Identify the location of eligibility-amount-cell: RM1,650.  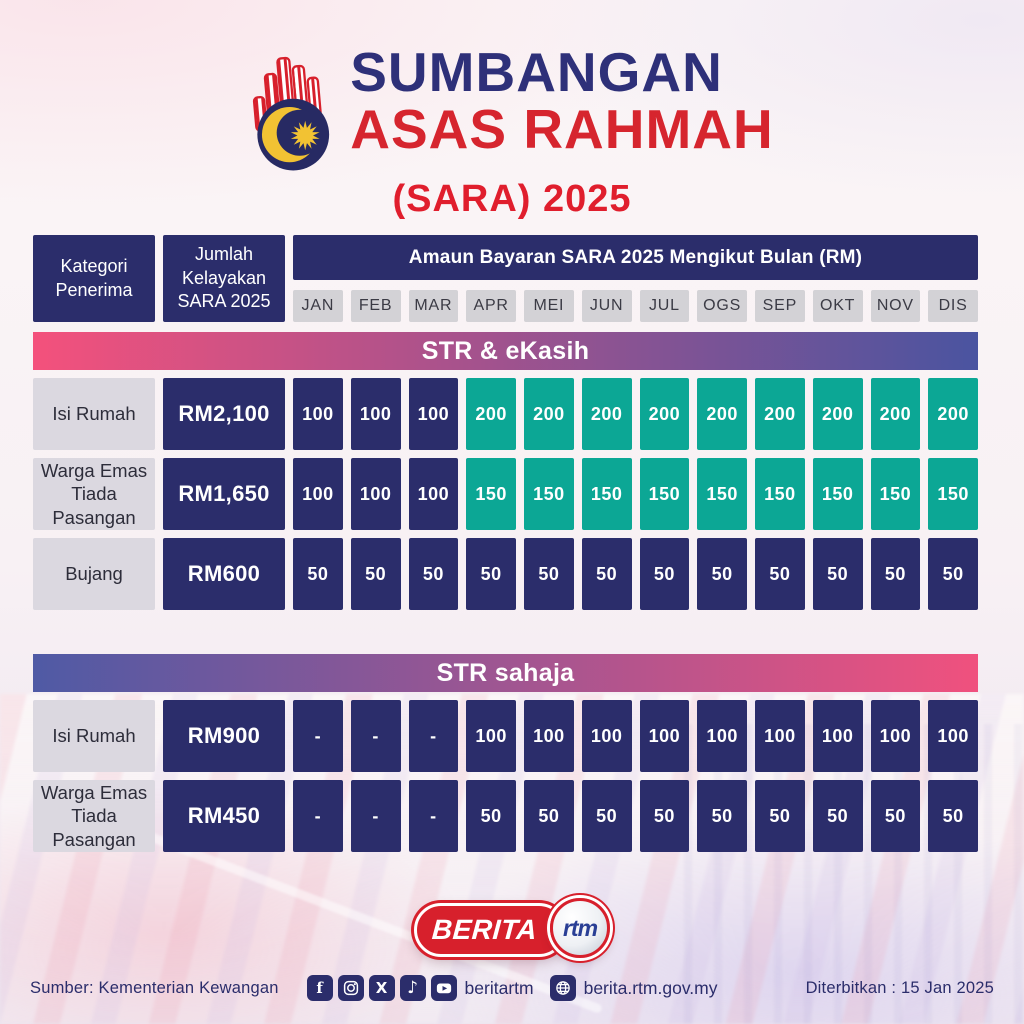
(224, 494).